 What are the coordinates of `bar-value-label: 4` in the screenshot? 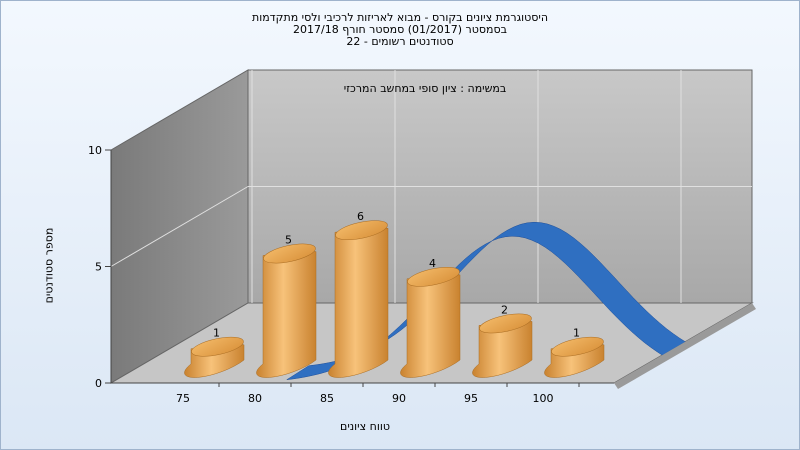 It's located at (432, 263).